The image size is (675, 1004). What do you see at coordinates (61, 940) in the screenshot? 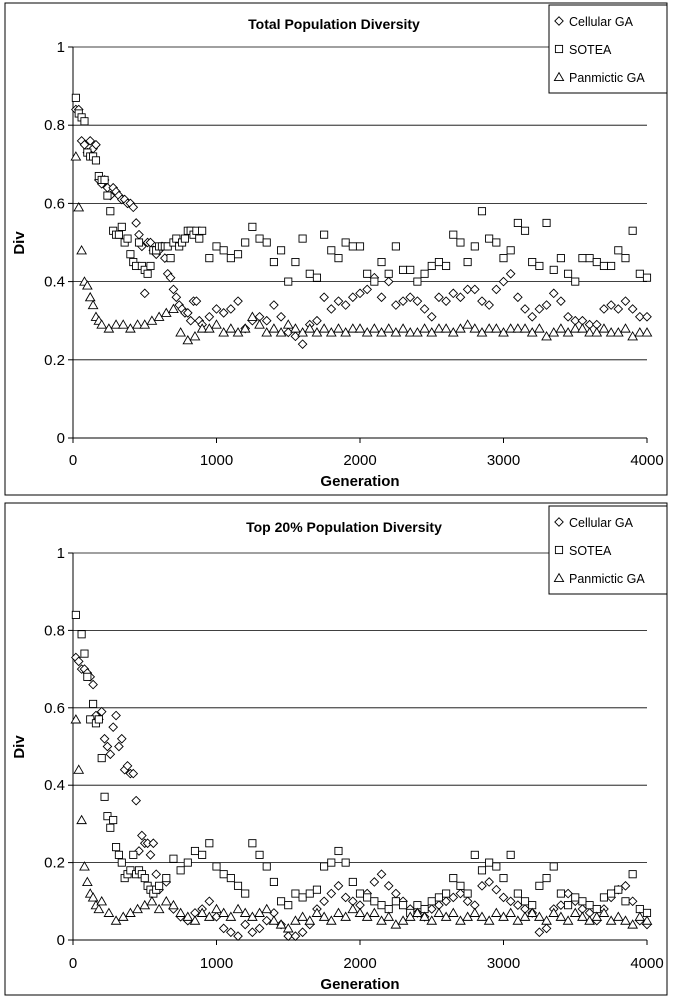
I see `y-tick-label: 0` at bounding box center [61, 940].